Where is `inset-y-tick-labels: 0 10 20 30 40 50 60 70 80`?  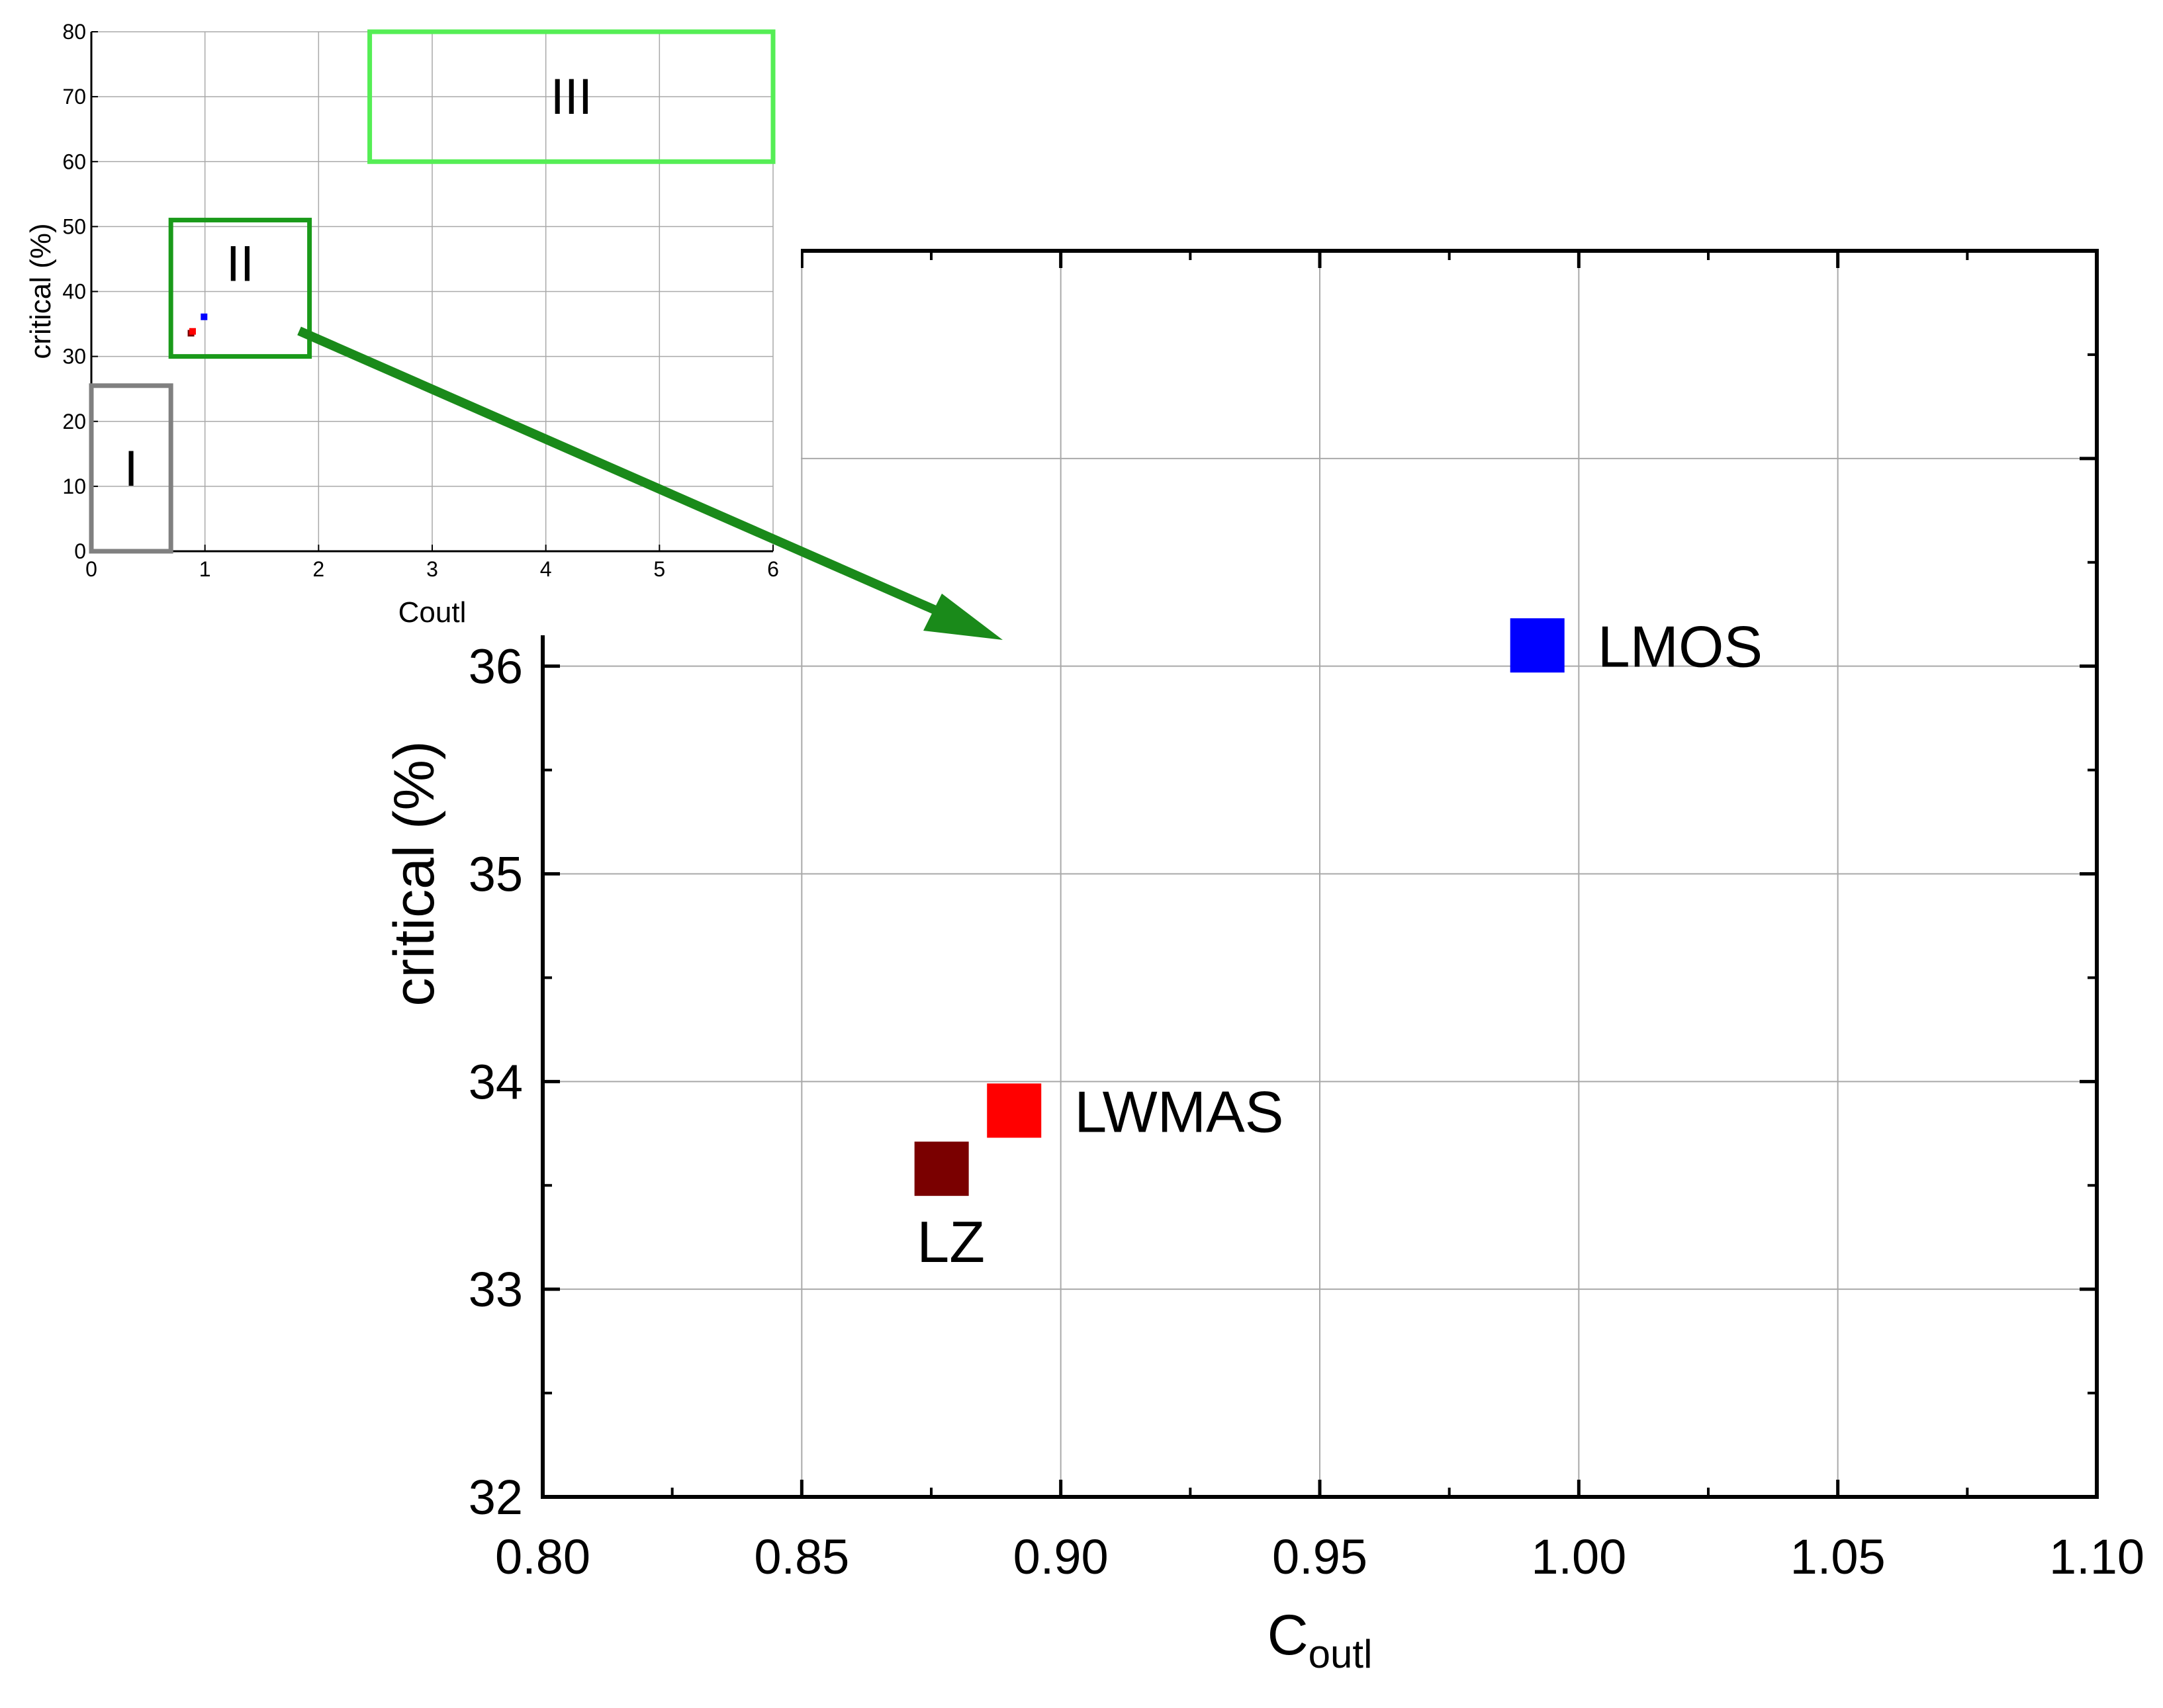 inset-y-tick-labels: 0 10 20 30 40 50 60 70 80 is located at coordinates (74, 291).